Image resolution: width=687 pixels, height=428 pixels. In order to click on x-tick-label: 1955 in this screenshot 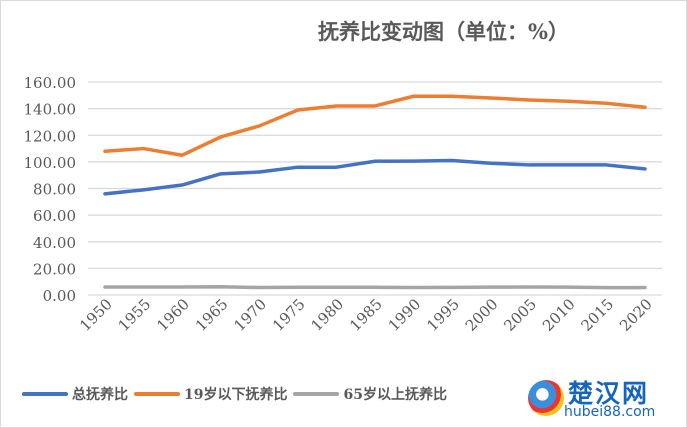, I will do `click(135, 315)`.